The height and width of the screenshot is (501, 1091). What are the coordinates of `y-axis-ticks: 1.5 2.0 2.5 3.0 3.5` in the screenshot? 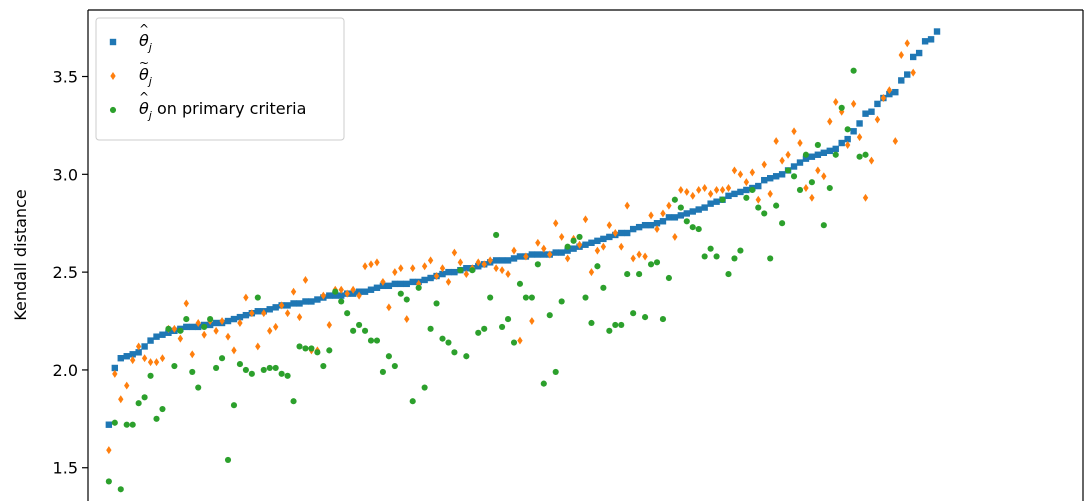 It's located at (70, 273).